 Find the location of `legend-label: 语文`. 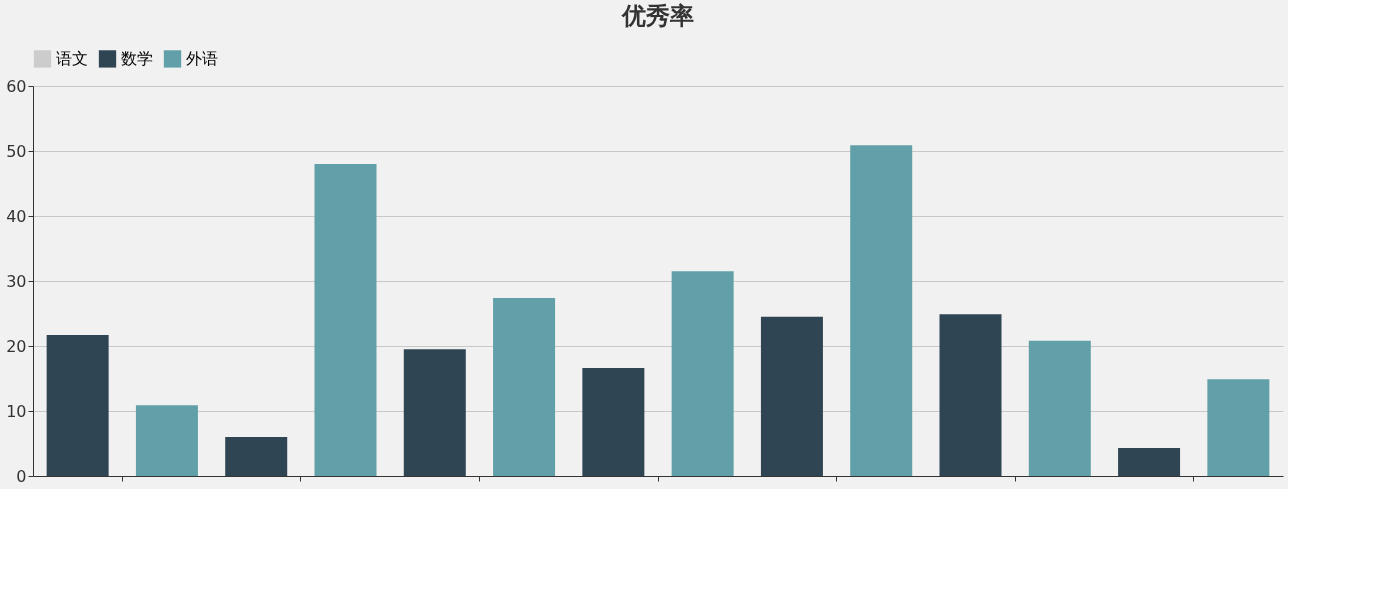

legend-label: 语文 is located at coordinates (72, 58).